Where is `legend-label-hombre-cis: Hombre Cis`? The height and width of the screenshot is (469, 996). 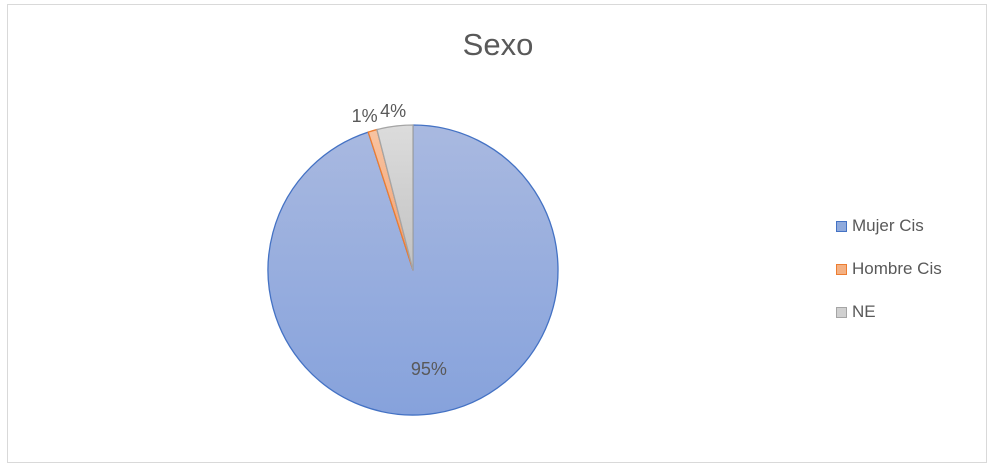 legend-label-hombre-cis: Hombre Cis is located at coordinates (897, 268).